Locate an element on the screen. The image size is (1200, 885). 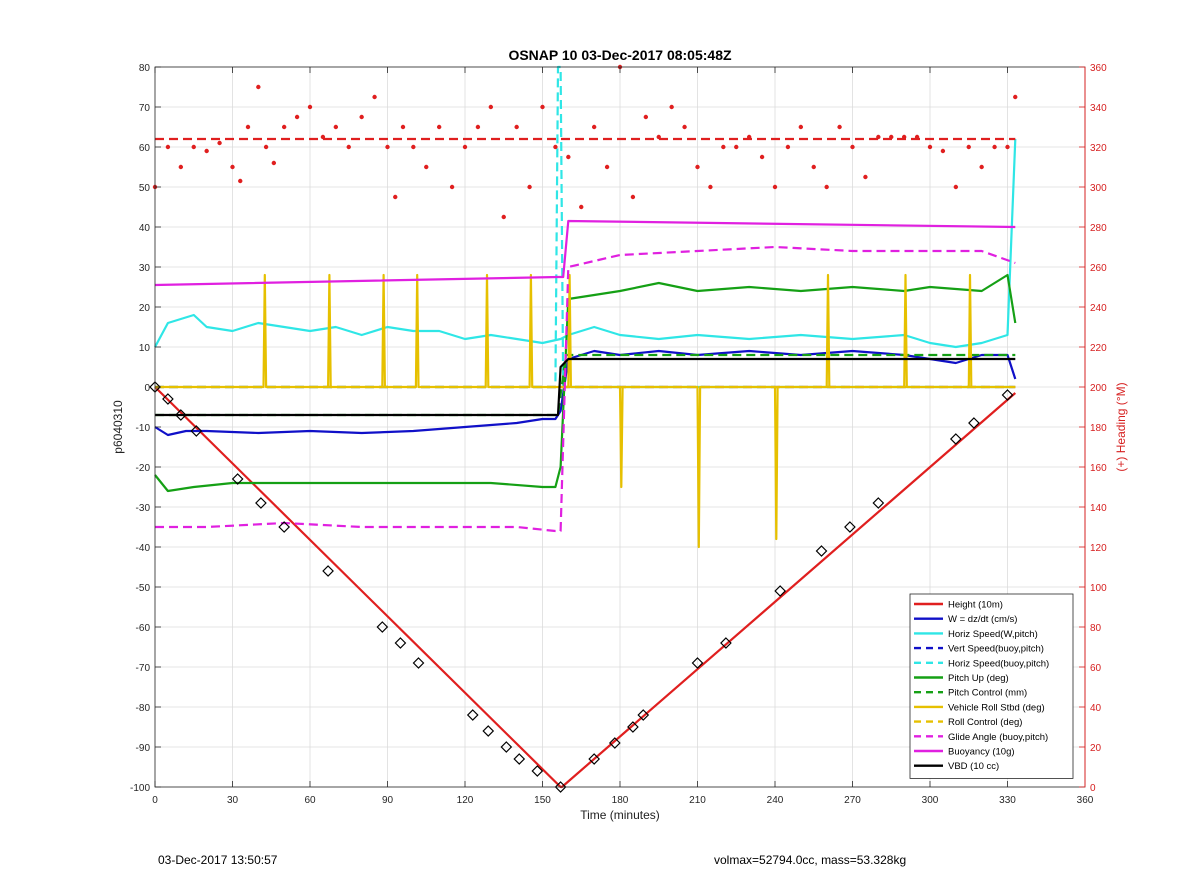
y-tick-label-left: -10 is located at coordinates (143, 428).